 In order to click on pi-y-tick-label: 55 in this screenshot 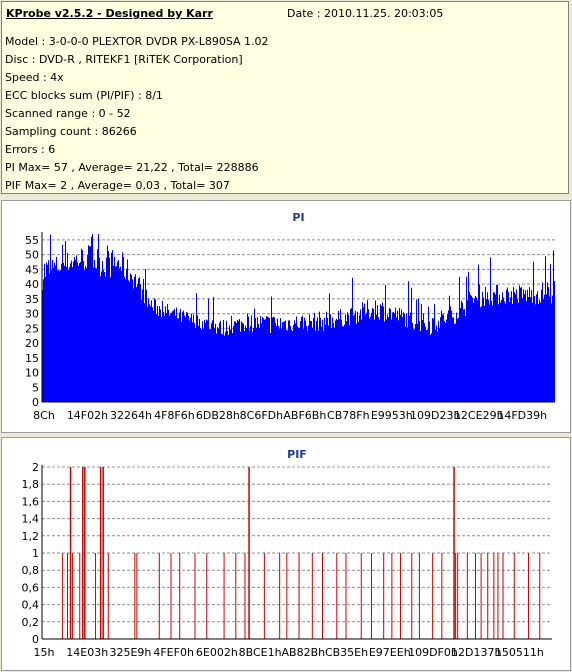, I will do `click(32, 240)`.